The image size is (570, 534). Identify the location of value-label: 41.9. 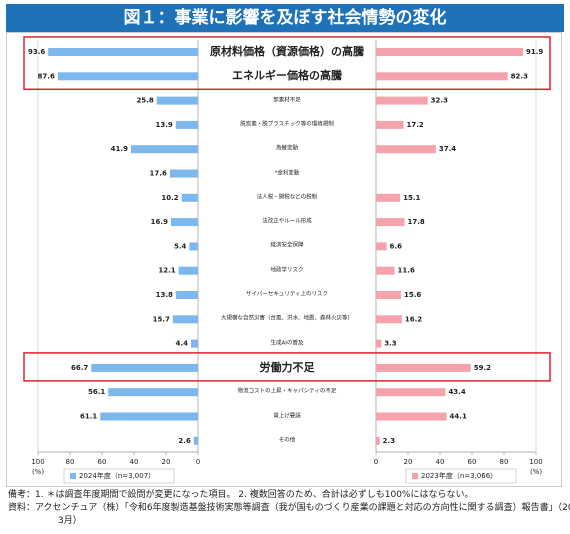
(119, 149).